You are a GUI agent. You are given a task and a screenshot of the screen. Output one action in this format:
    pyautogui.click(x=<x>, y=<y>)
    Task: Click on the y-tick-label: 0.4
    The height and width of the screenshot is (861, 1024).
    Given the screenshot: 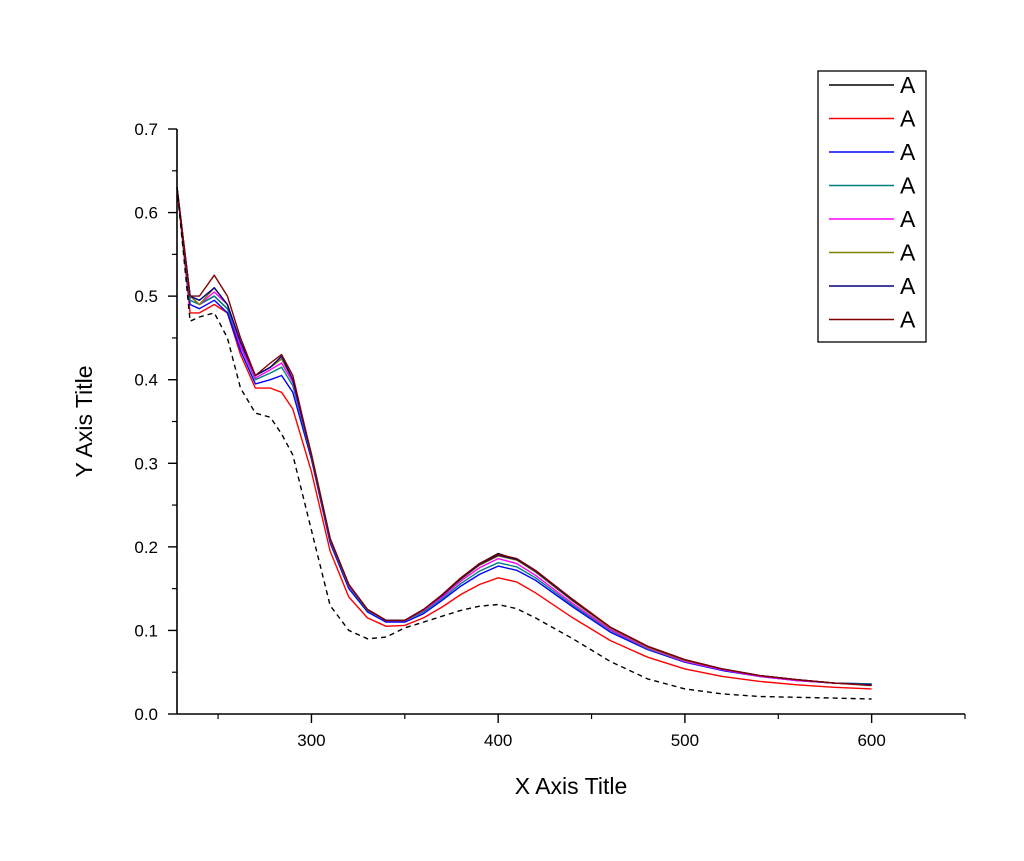 What is the action you would take?
    pyautogui.click(x=146, y=380)
    